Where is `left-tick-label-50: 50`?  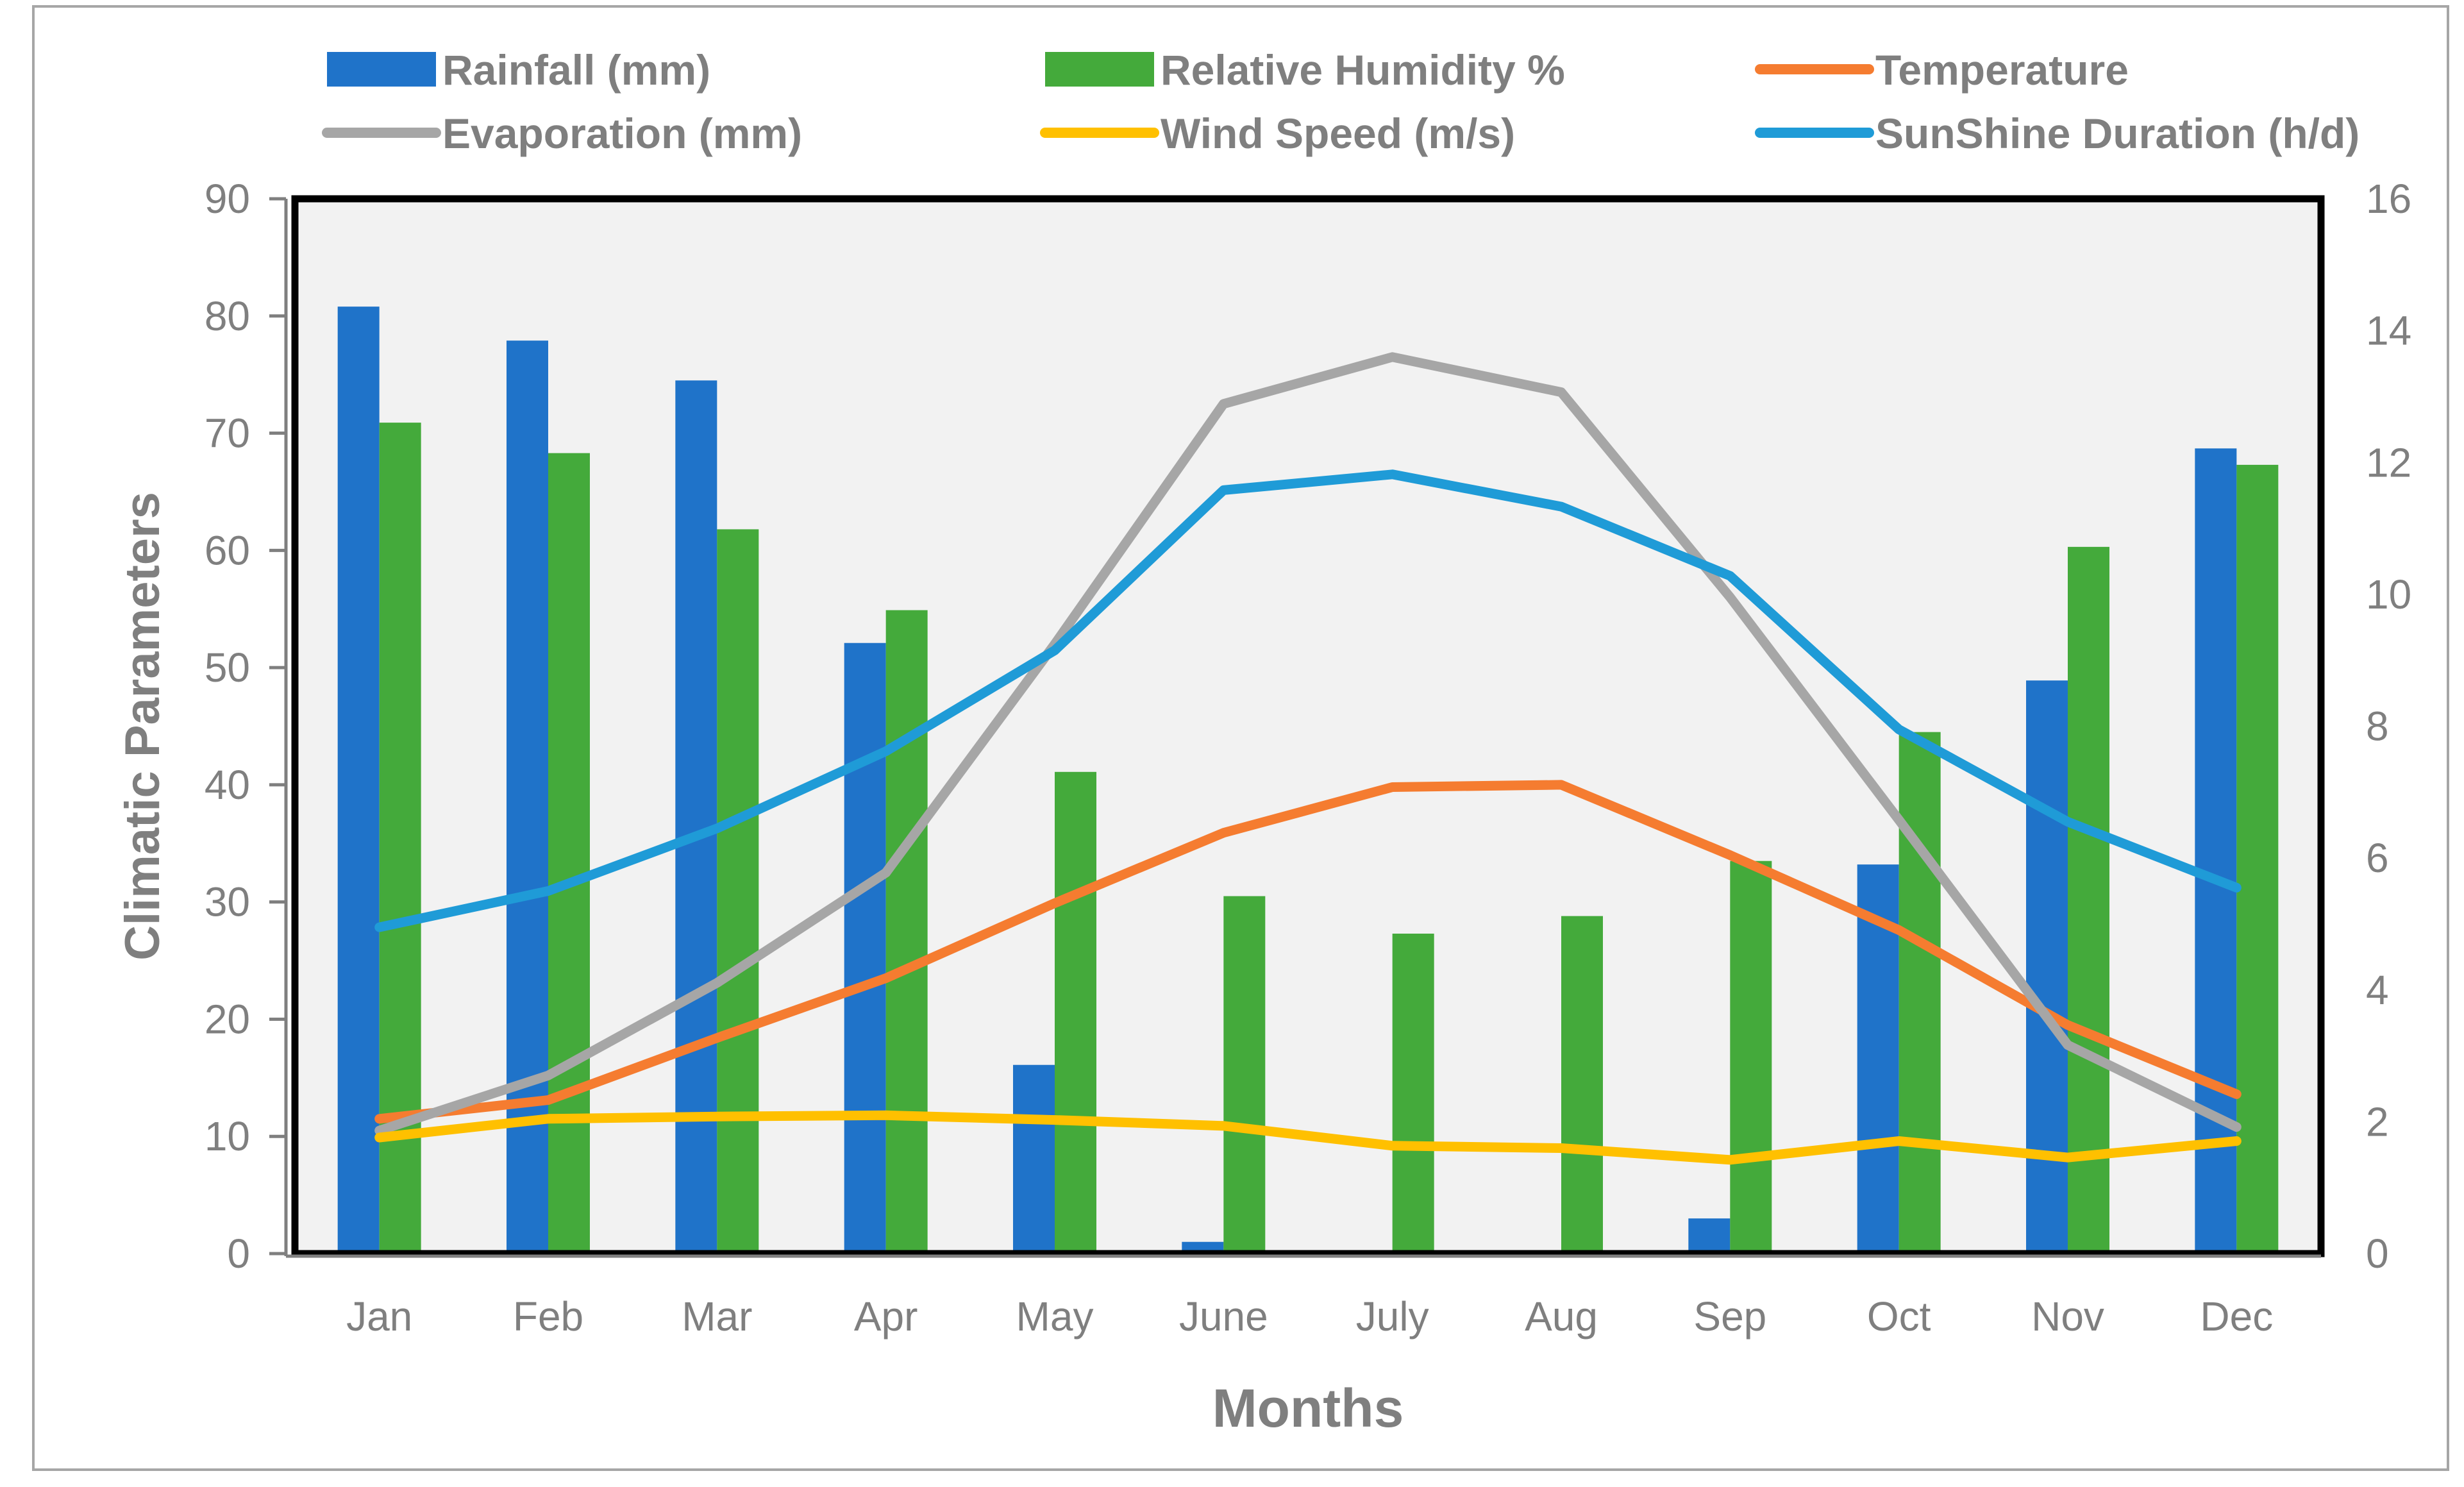 left-tick-label-50: 50 is located at coordinates (227, 667).